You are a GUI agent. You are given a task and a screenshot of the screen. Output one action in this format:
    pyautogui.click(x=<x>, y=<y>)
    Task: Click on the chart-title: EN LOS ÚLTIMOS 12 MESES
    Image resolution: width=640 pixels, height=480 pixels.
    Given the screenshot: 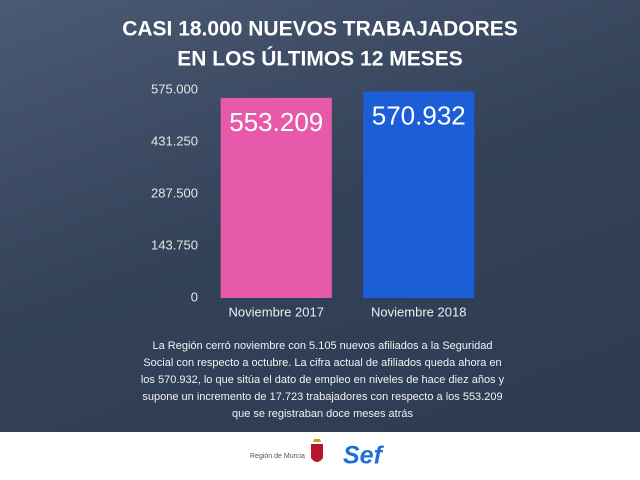 What is the action you would take?
    pyautogui.click(x=320, y=59)
    